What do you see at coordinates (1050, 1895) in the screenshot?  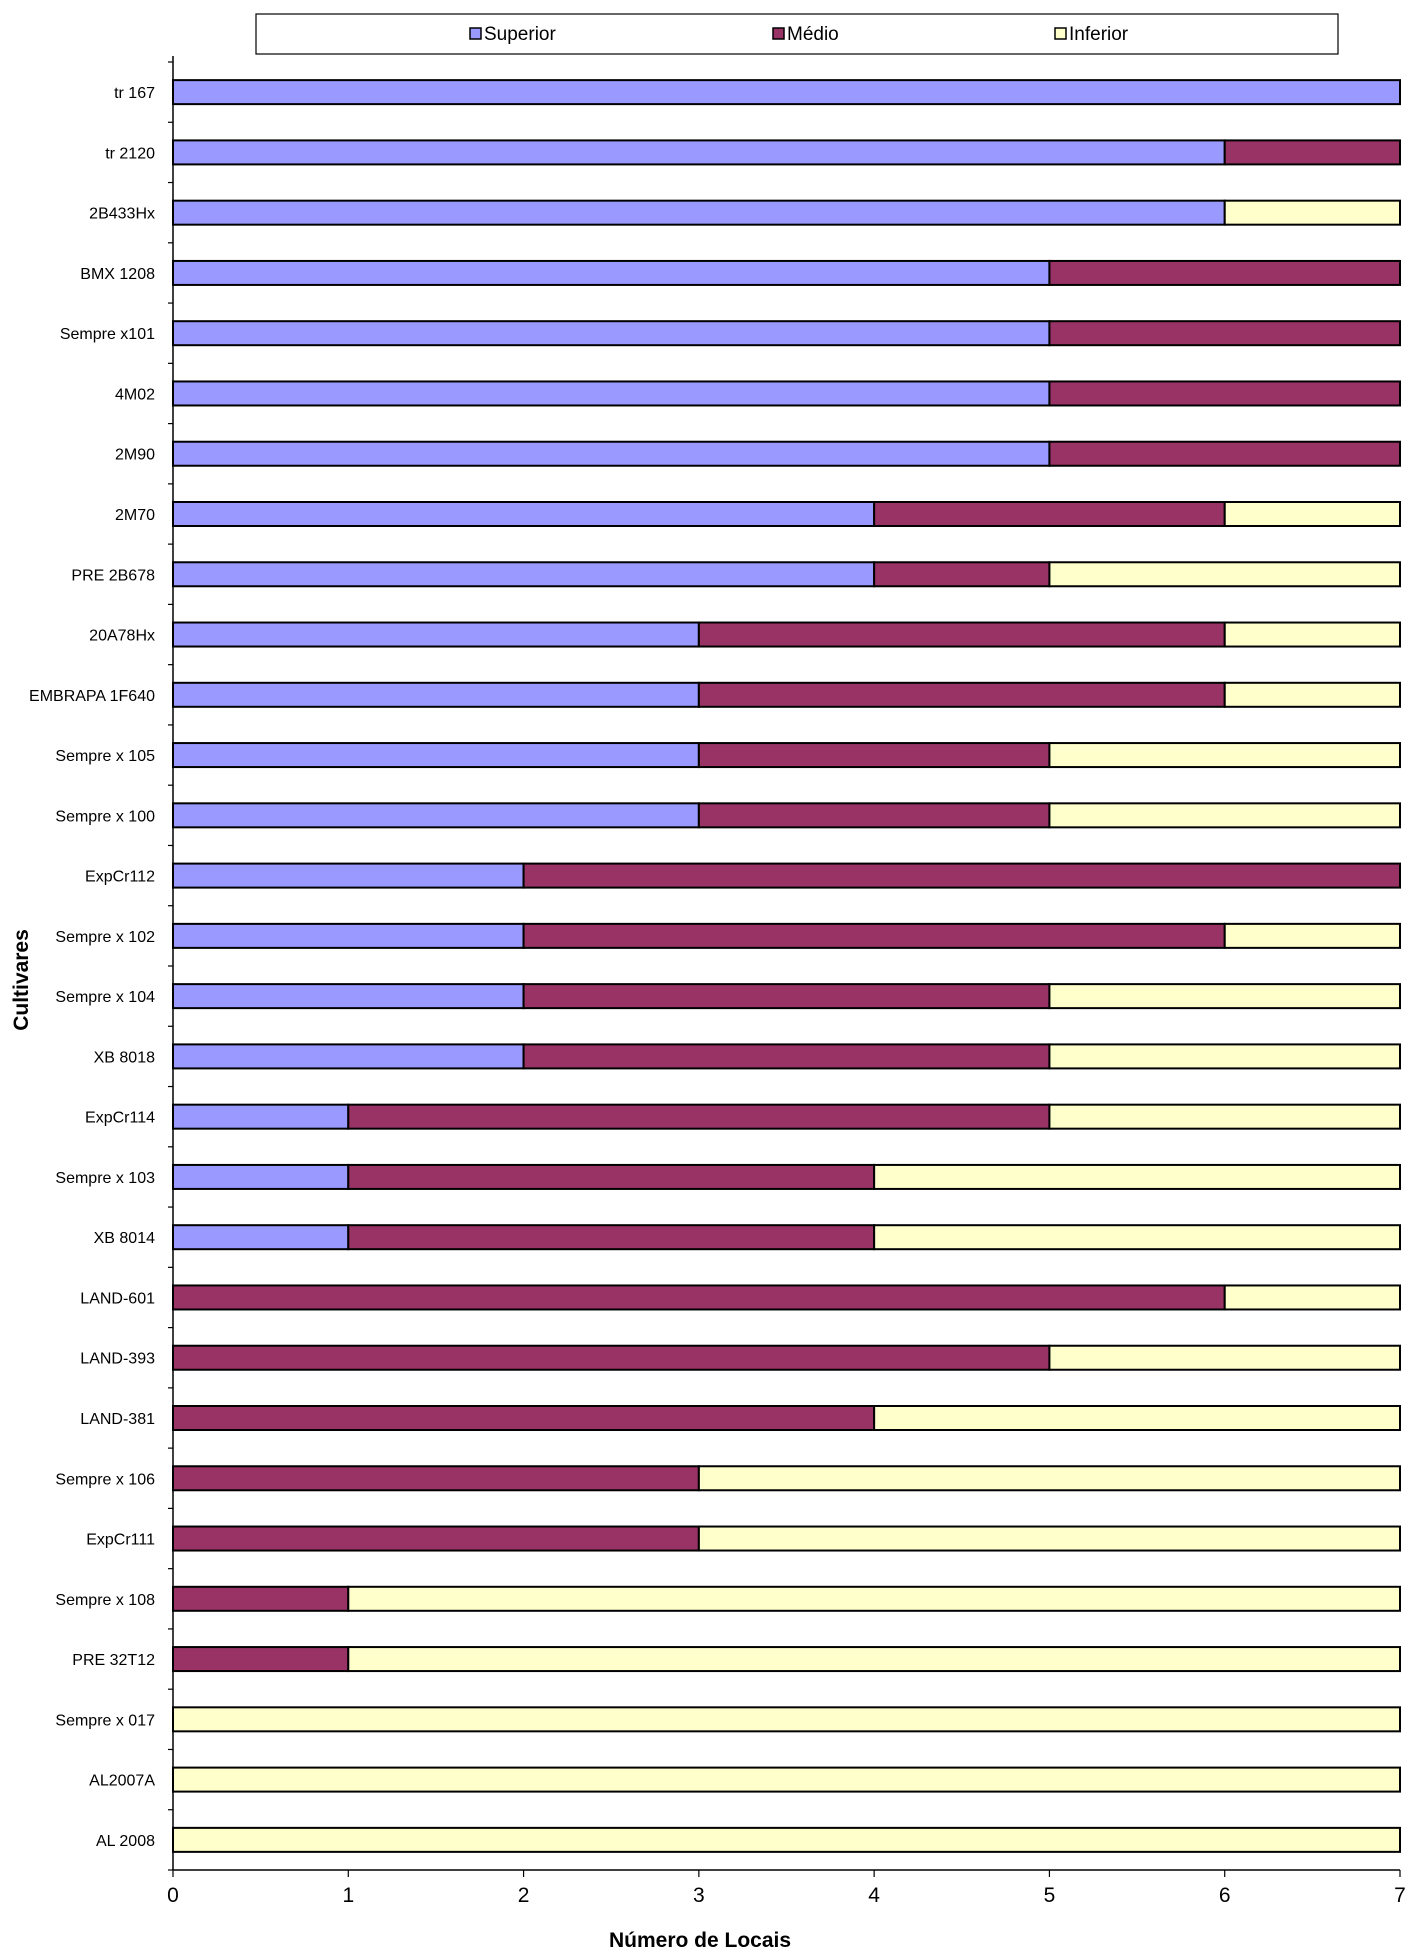 I see `x-tick-label: 5` at bounding box center [1050, 1895].